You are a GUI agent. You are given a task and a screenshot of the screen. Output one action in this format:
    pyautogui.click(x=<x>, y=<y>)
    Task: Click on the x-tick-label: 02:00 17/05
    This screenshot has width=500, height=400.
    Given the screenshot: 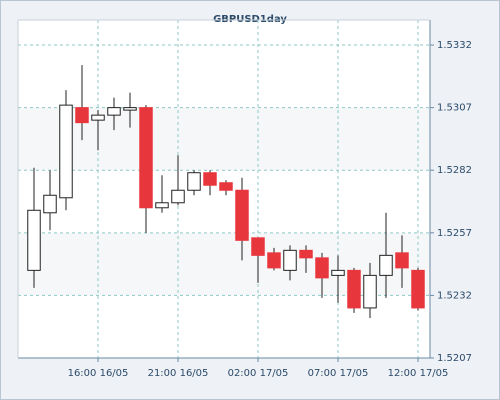 What is the action you would take?
    pyautogui.click(x=258, y=373)
    